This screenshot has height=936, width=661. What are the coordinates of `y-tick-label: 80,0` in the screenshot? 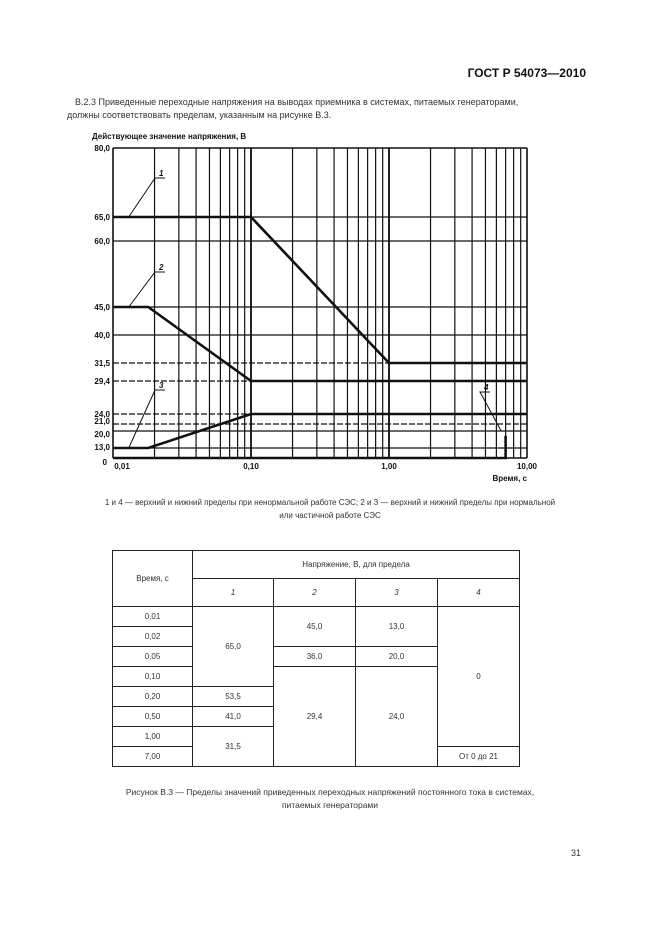 It's located at (102, 148).